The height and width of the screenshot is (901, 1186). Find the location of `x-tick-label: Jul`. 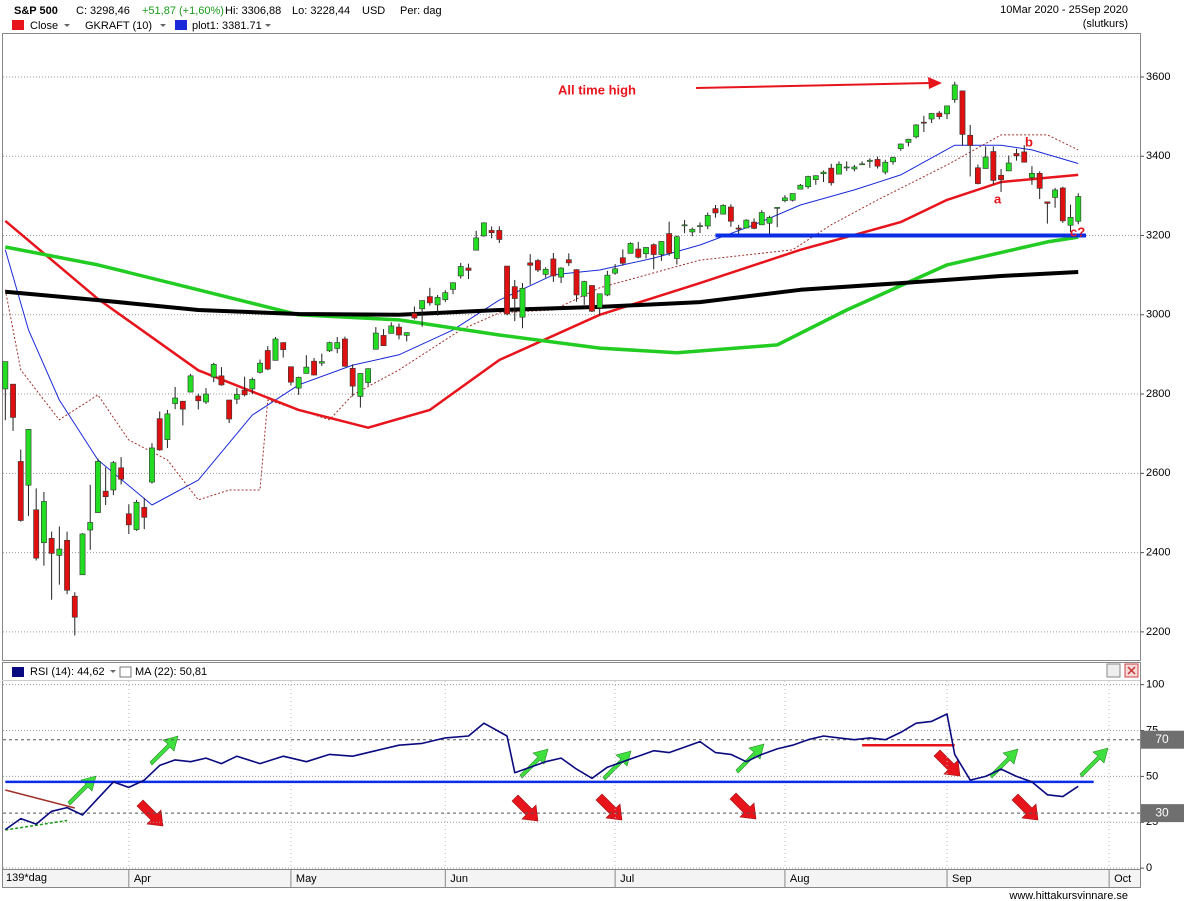

x-tick-label: Jul is located at coordinates (627, 879).